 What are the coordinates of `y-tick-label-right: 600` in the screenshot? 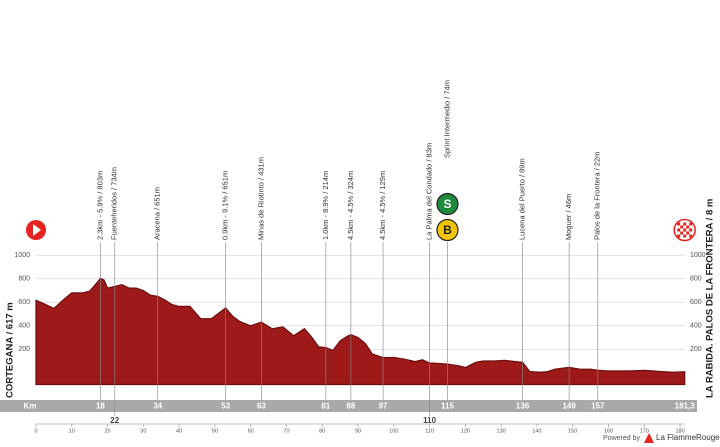 It's located at (696, 302).